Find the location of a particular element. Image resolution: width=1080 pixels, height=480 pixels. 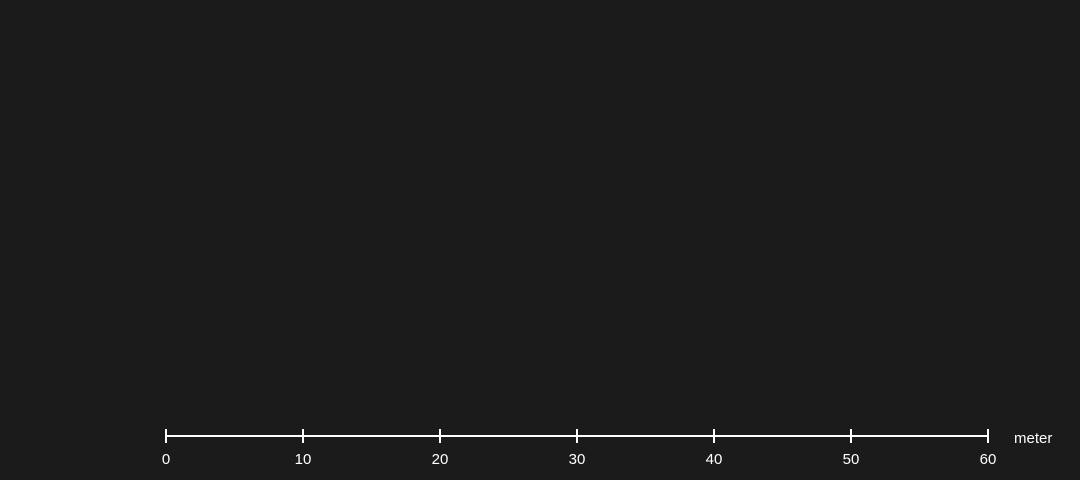

scale-bar-tick-label: 20 is located at coordinates (440, 459).